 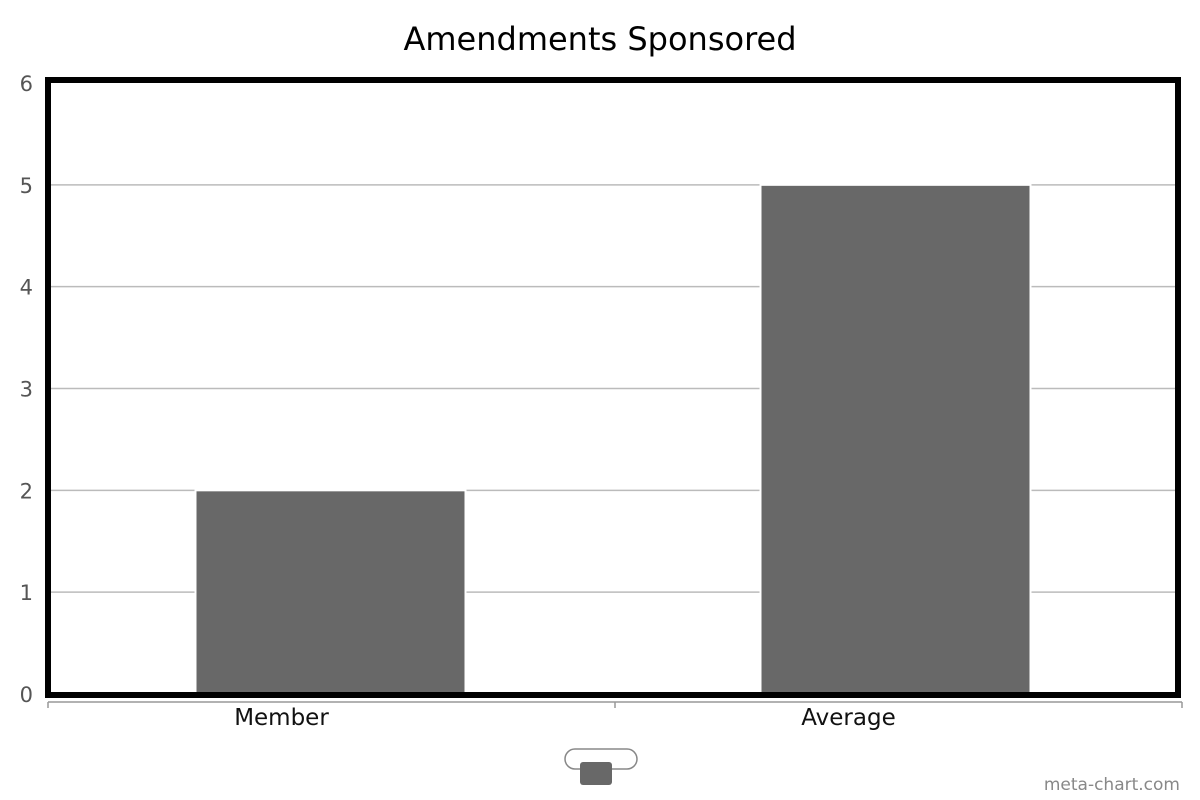 What do you see at coordinates (26, 186) in the screenshot?
I see `y-tick-label-5: 5` at bounding box center [26, 186].